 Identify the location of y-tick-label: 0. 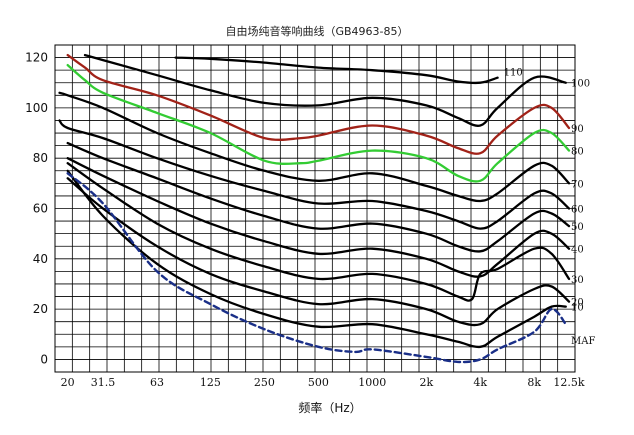
(44, 359).